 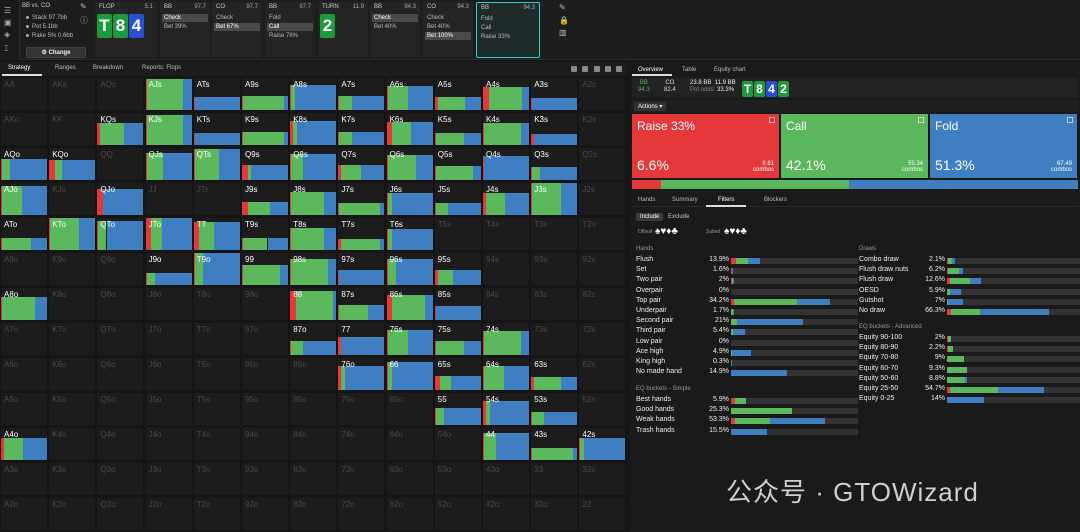 I want to click on hand-cell: AQs, so click(x=120, y=94).